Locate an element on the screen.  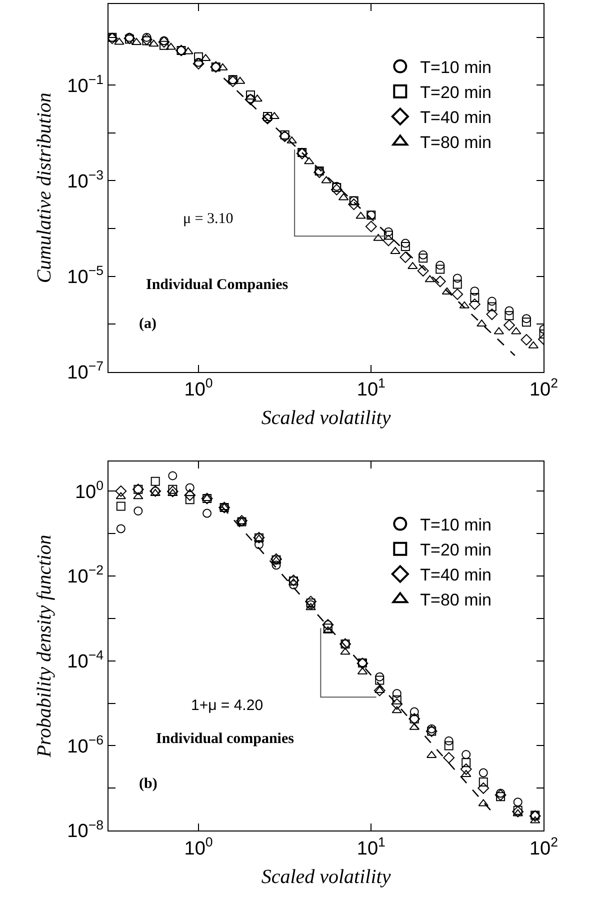
y-tick-label: 10$^{−7}$ is located at coordinates (85, 371).